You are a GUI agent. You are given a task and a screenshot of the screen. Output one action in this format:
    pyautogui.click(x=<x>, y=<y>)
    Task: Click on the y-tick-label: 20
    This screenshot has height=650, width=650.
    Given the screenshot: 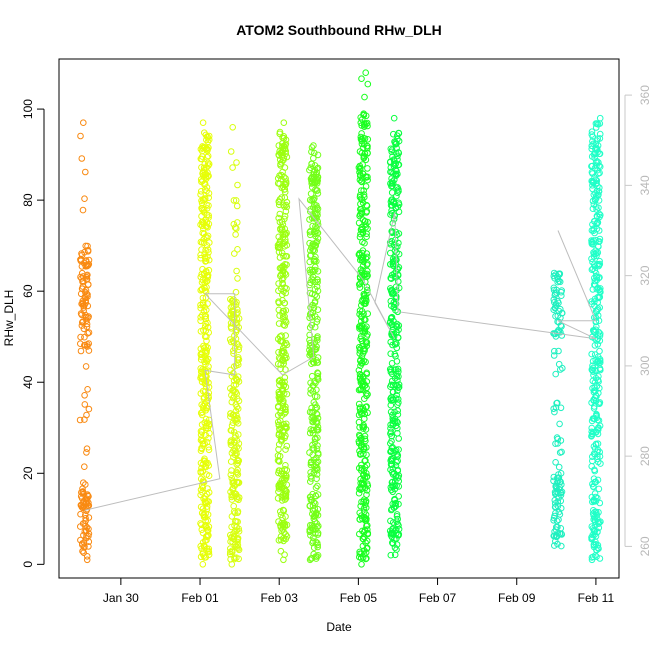 What is the action you would take?
    pyautogui.click(x=28, y=473)
    